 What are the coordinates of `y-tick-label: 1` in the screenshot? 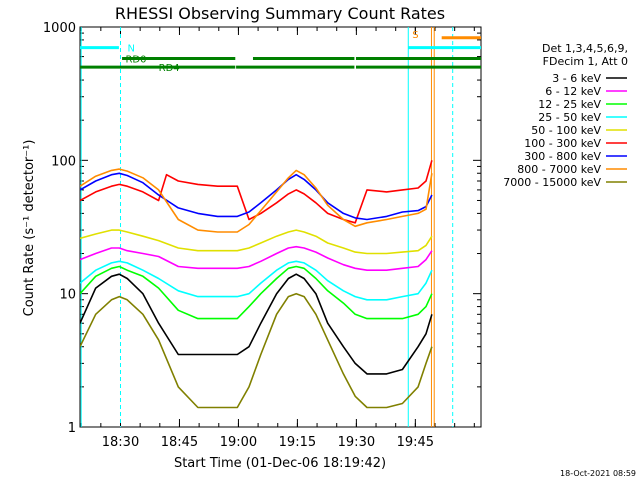 It's located at (72, 428).